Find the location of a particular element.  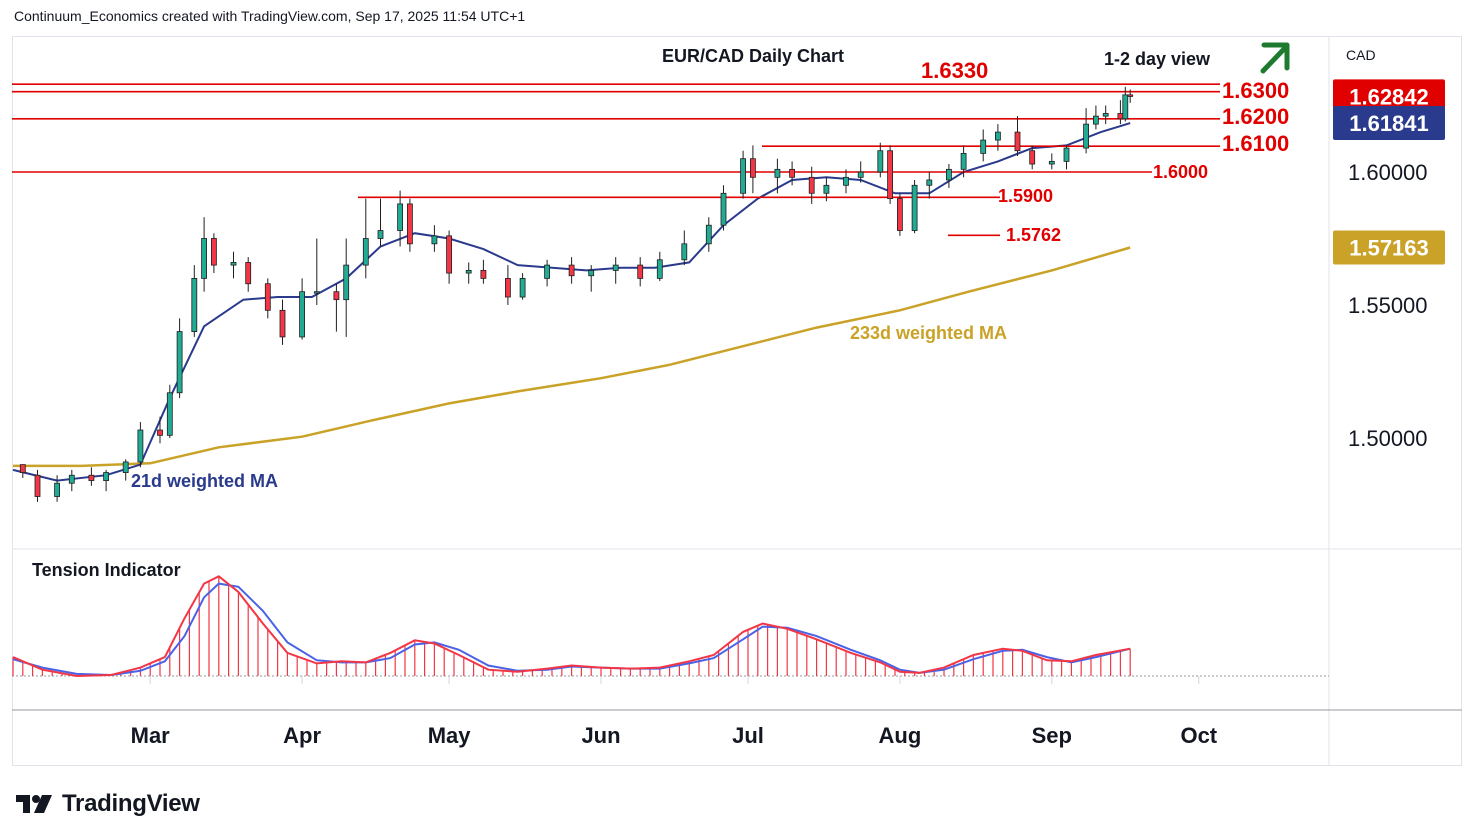

level-label-1.6300: 1.6300 is located at coordinates (1255, 90).